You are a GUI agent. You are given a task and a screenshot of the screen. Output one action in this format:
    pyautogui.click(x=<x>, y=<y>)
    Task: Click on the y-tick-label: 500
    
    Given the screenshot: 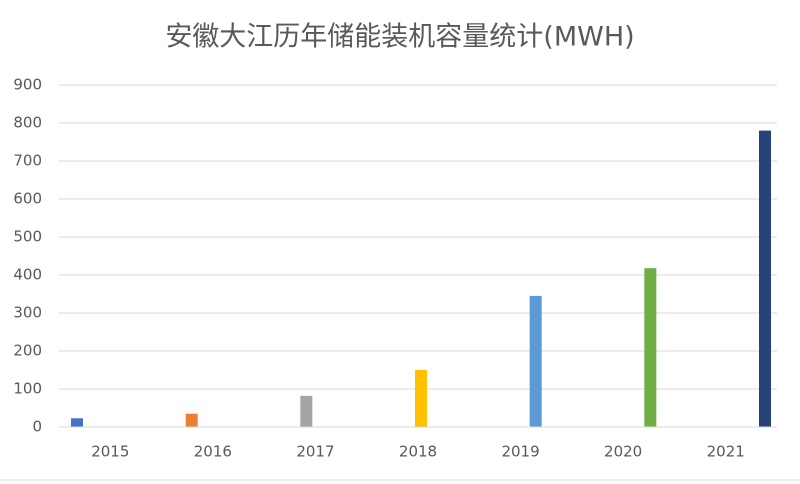 What is the action you would take?
    pyautogui.click(x=27, y=237)
    